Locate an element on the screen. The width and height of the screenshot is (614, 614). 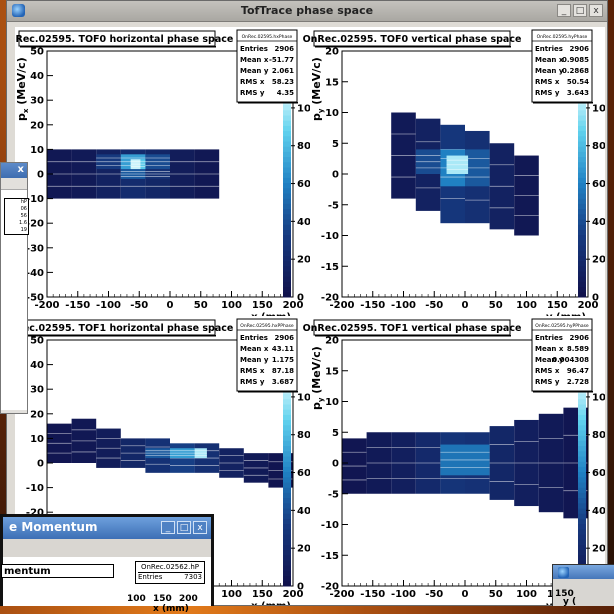
stats-entries-value: 7303 is located at coordinates (193, 577).